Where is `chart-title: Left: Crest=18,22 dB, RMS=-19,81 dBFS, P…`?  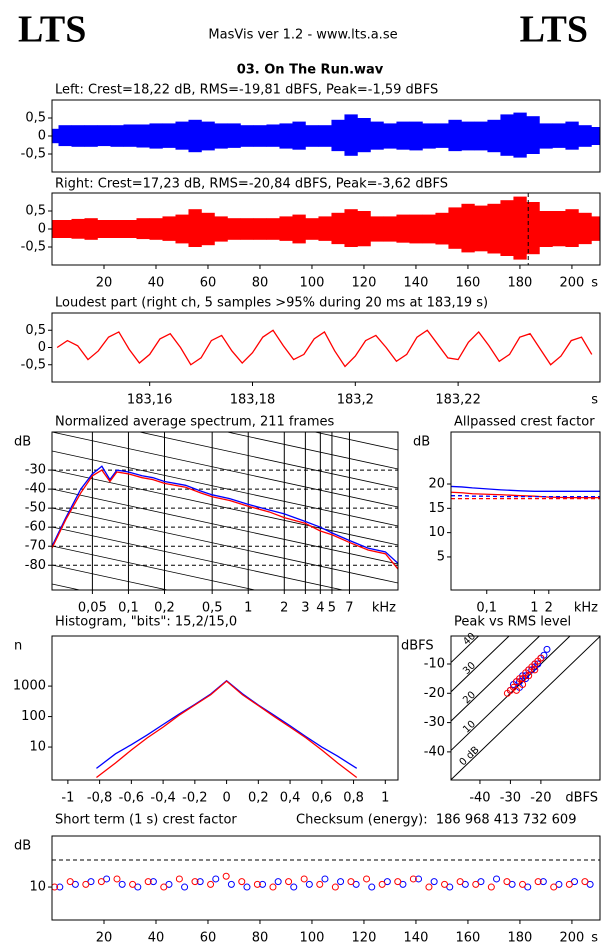
chart-title: Left: Crest=18,22 dB, RMS=-19,81 dBFS, P… is located at coordinates (246, 90).